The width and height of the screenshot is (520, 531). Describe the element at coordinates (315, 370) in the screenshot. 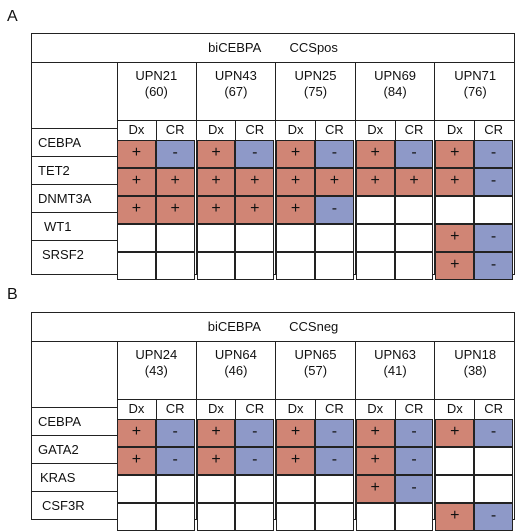

I see `patient-value: (57)` at that location.